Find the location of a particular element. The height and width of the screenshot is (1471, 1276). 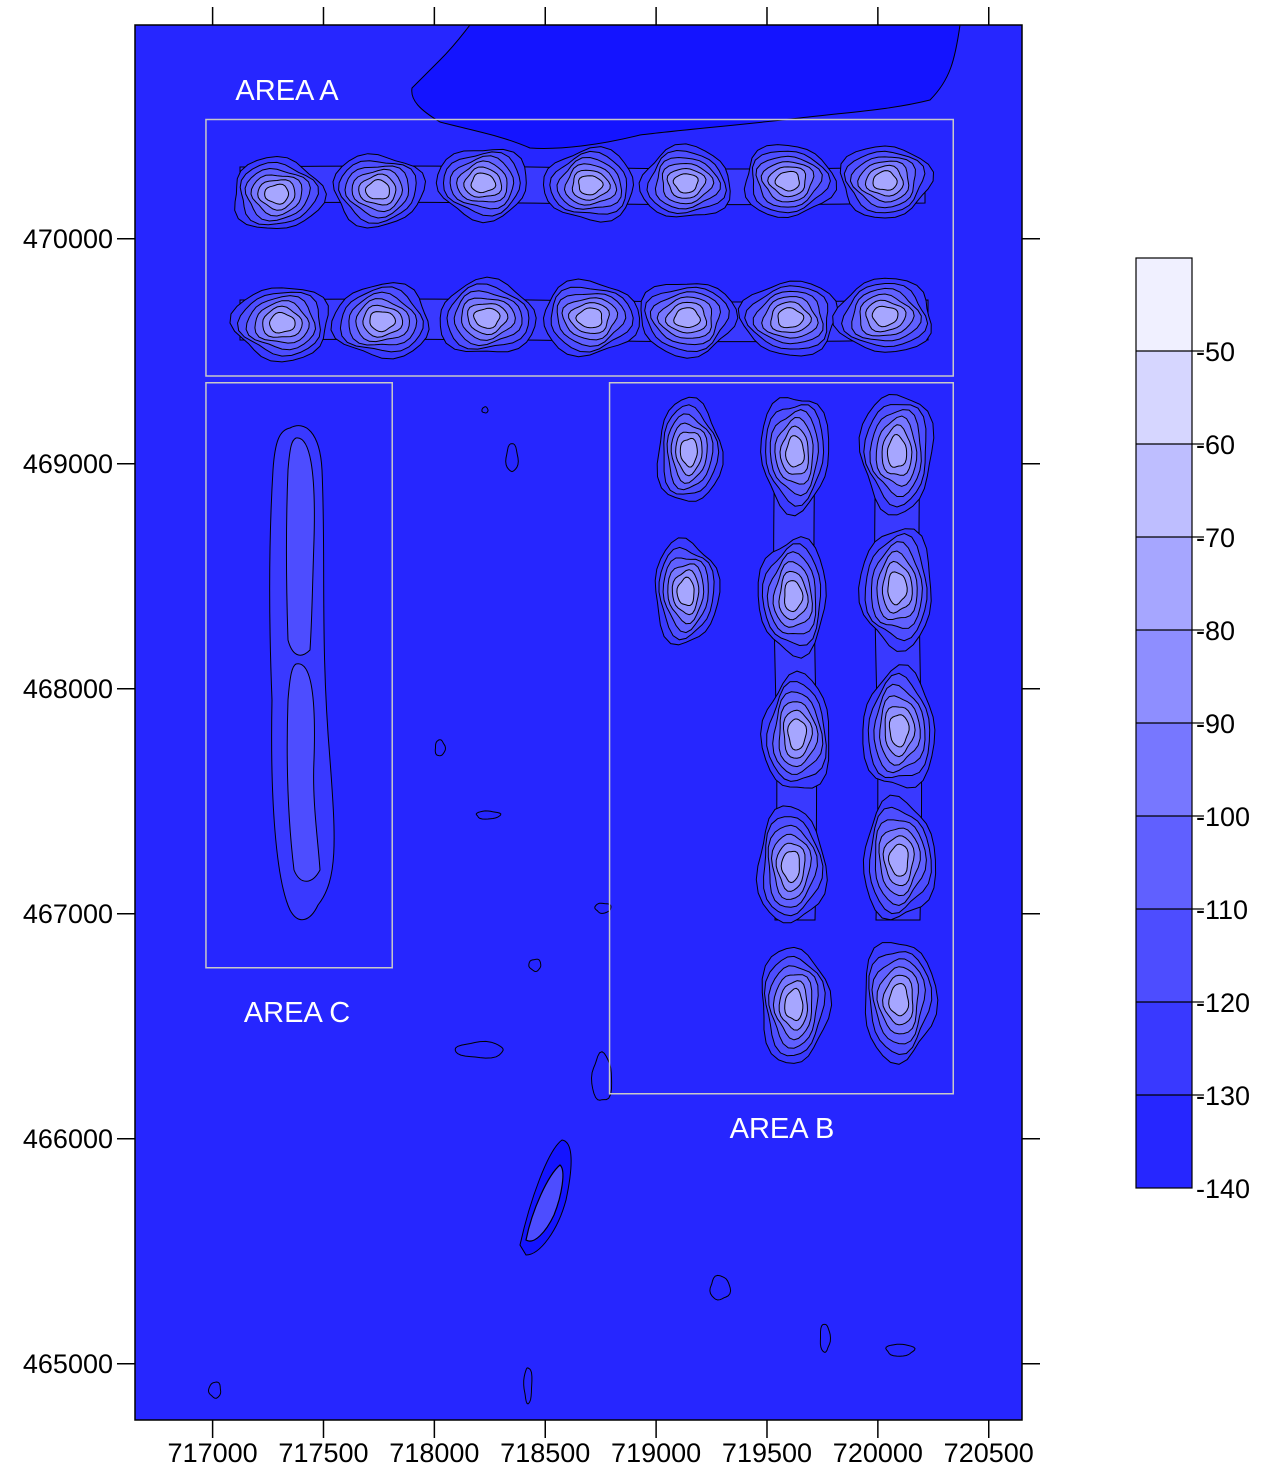

colorbar-label: -110 is located at coordinates (1222, 910).